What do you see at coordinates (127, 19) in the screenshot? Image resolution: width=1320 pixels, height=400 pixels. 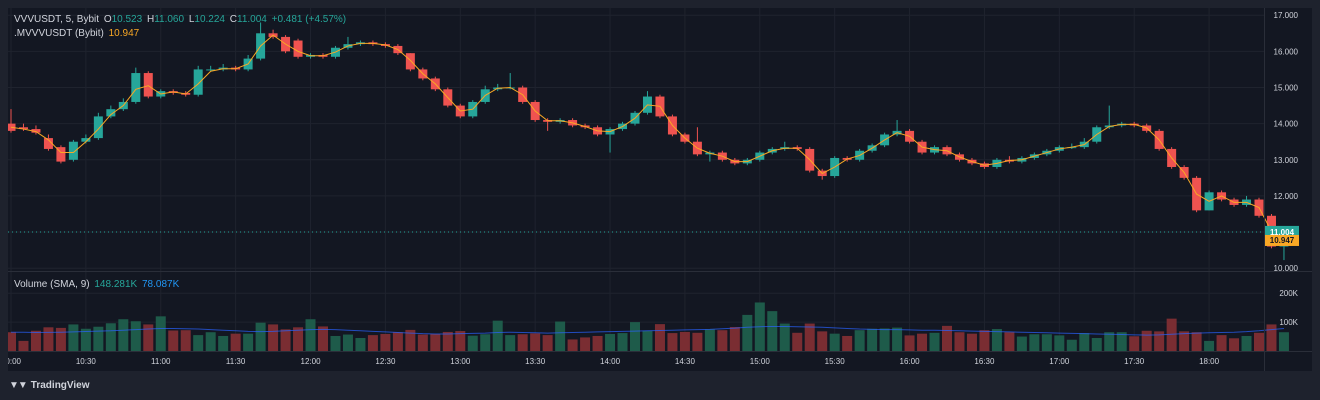 I see `open-value: 10.523` at bounding box center [127, 19].